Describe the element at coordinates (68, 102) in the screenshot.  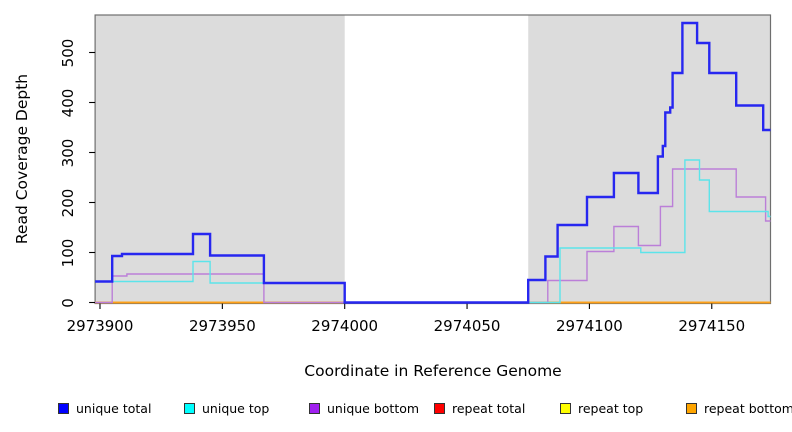
I see `y-tick-label: 400` at that location.